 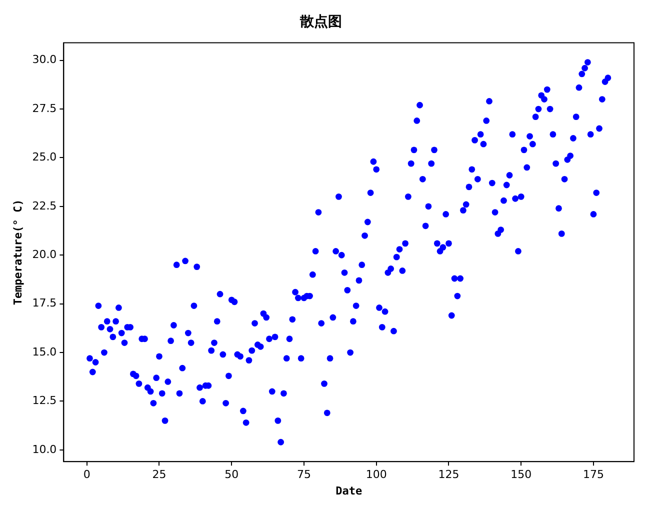 I want to click on x-tick-label: 100, so click(x=376, y=475).